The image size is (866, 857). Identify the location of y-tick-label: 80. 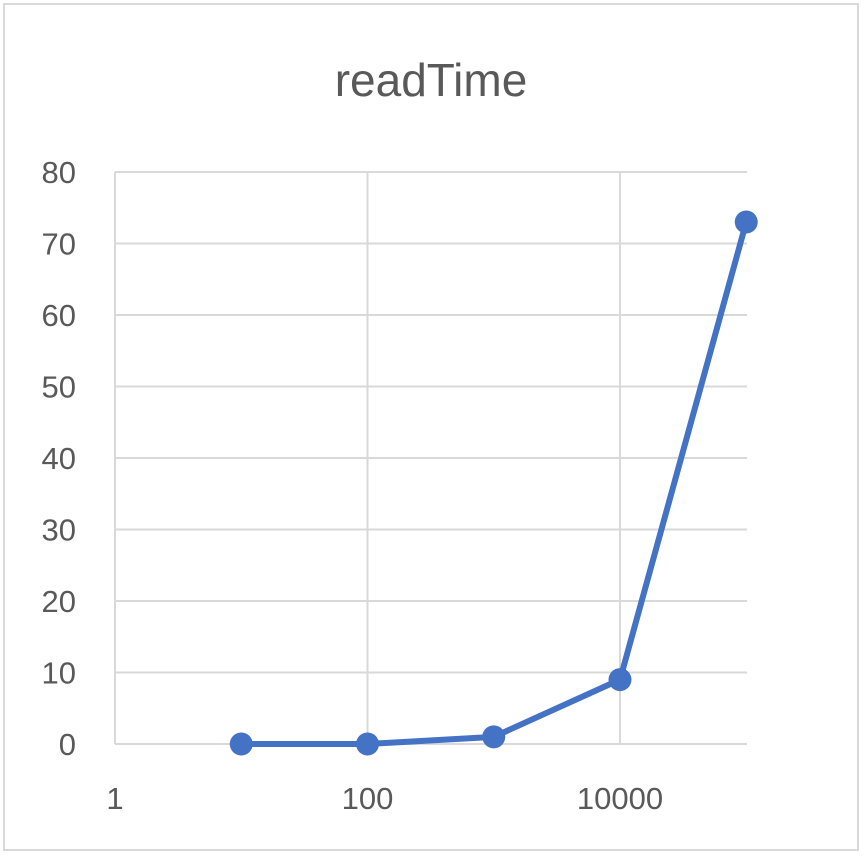
(59, 172).